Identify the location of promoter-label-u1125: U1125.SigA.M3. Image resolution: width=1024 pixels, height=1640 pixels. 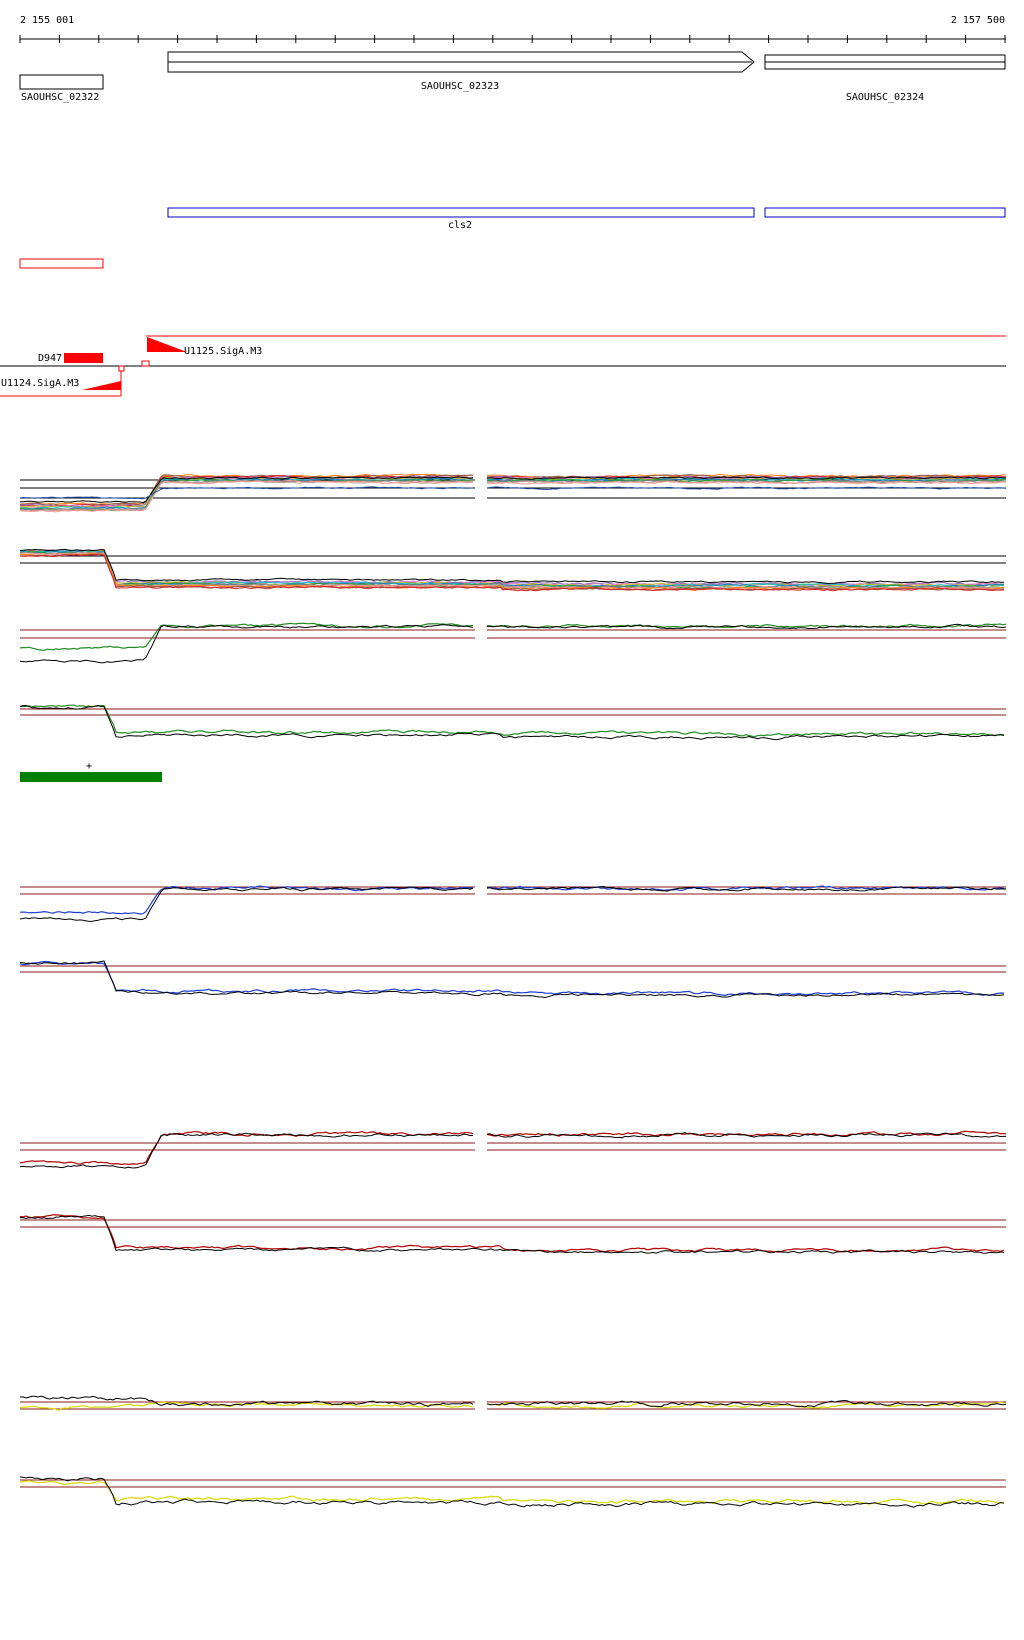
(223, 351).